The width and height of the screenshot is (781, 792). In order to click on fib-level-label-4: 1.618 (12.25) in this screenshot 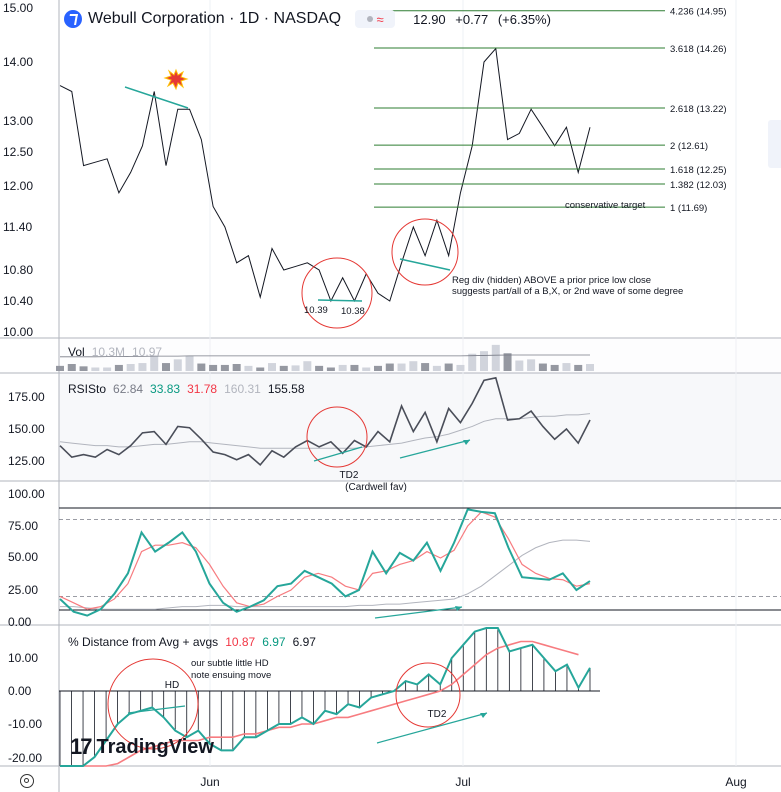, I will do `click(698, 170)`.